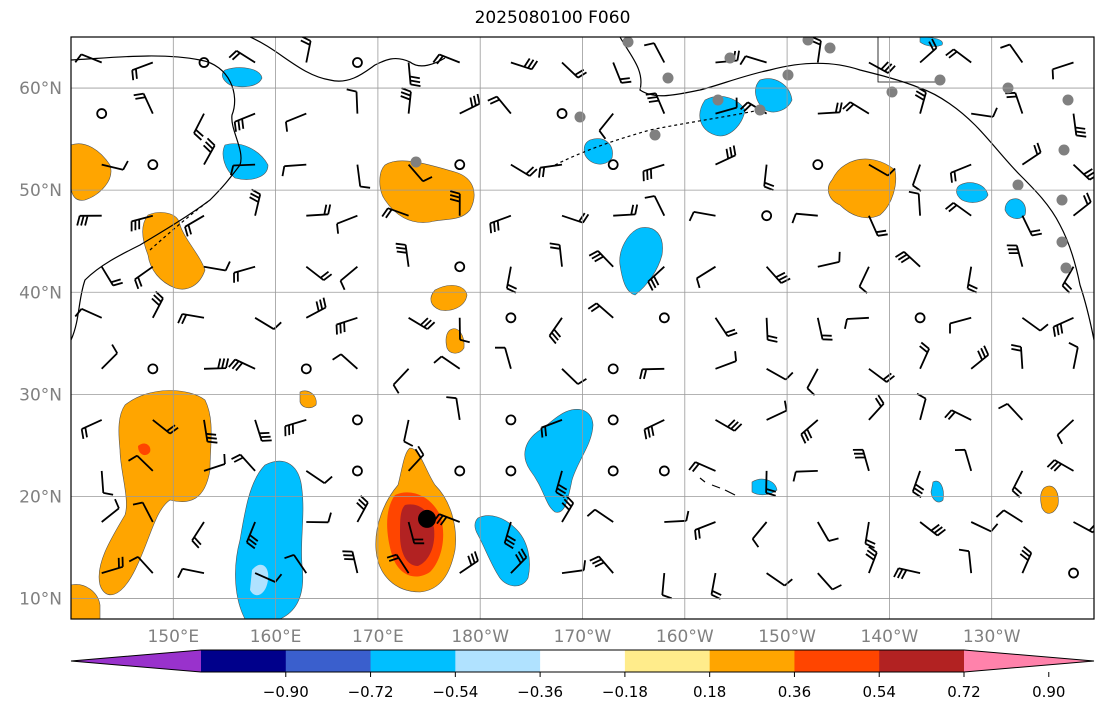  Describe the element at coordinates (625, 692) in the screenshot. I see `colorbar-tick-label: −0.18` at that location.